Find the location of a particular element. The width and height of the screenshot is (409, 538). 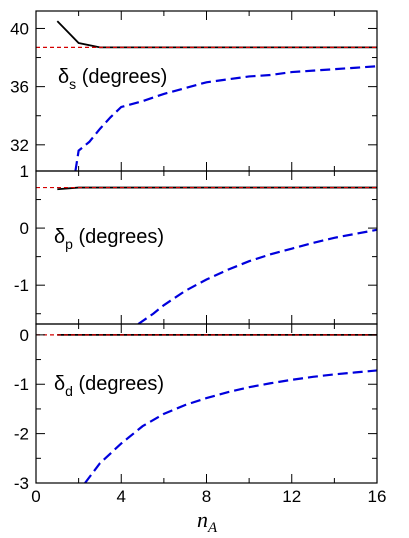

x-axis-title: nA is located at coordinates (207, 521).